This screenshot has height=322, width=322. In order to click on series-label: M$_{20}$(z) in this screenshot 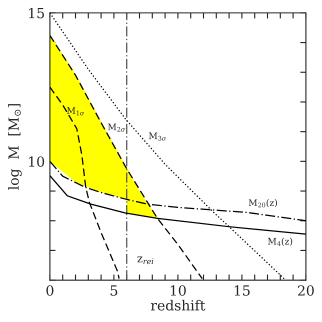, I will do `click(262, 203)`.